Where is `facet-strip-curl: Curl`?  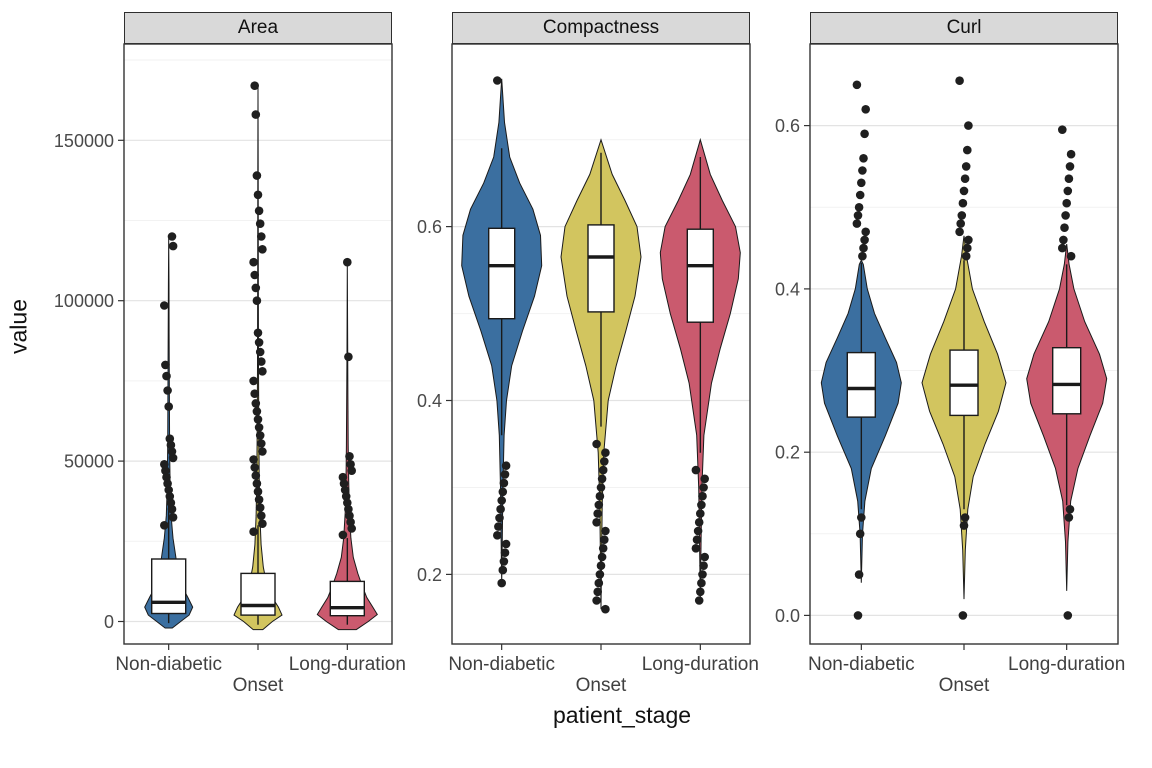
facet-strip-curl: Curl is located at coordinates (964, 28).